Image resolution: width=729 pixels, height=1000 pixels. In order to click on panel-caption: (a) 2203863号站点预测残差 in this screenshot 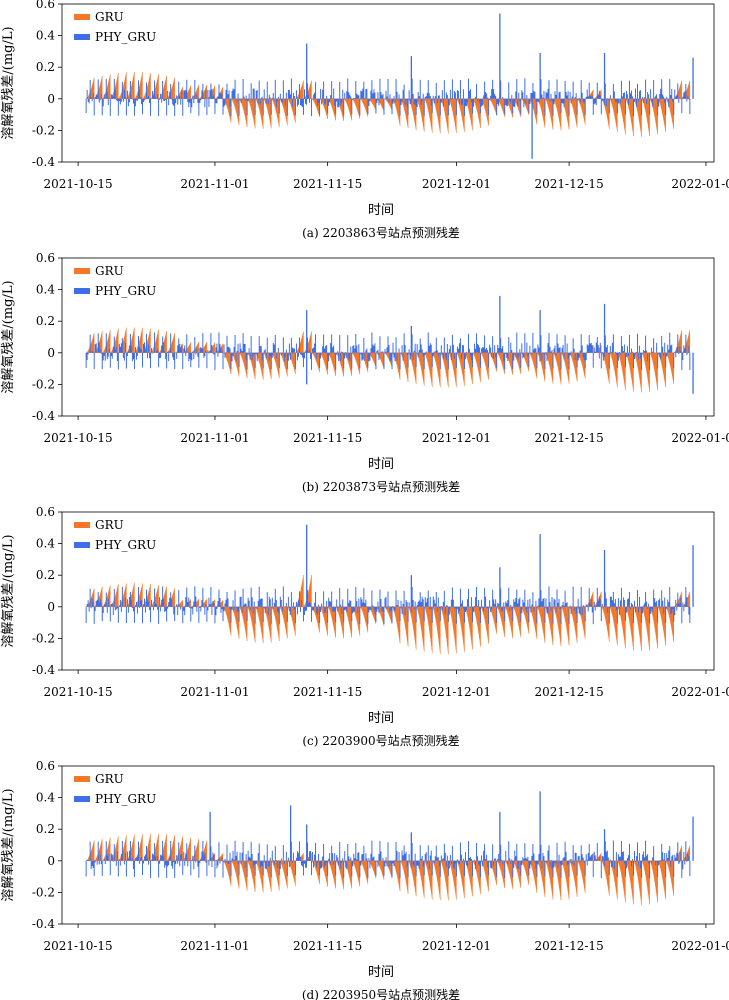, I will do `click(381, 233)`.